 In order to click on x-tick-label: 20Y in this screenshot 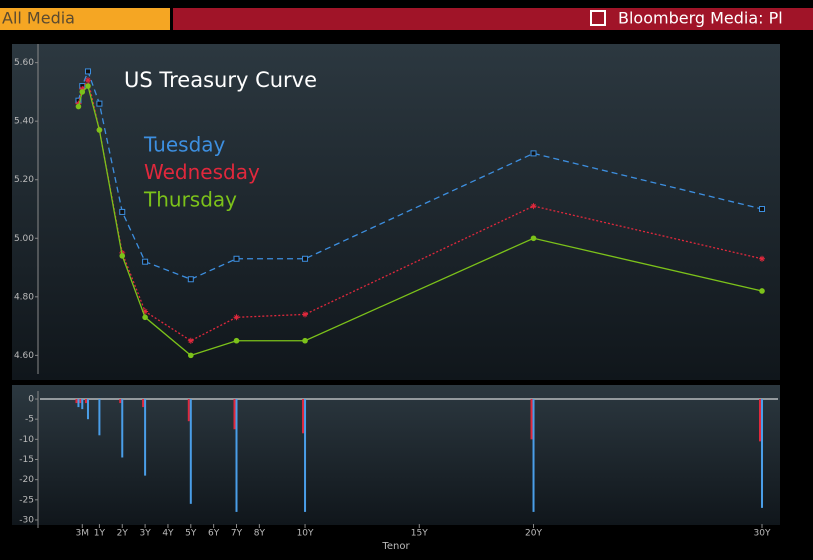, I will do `click(533, 534)`.